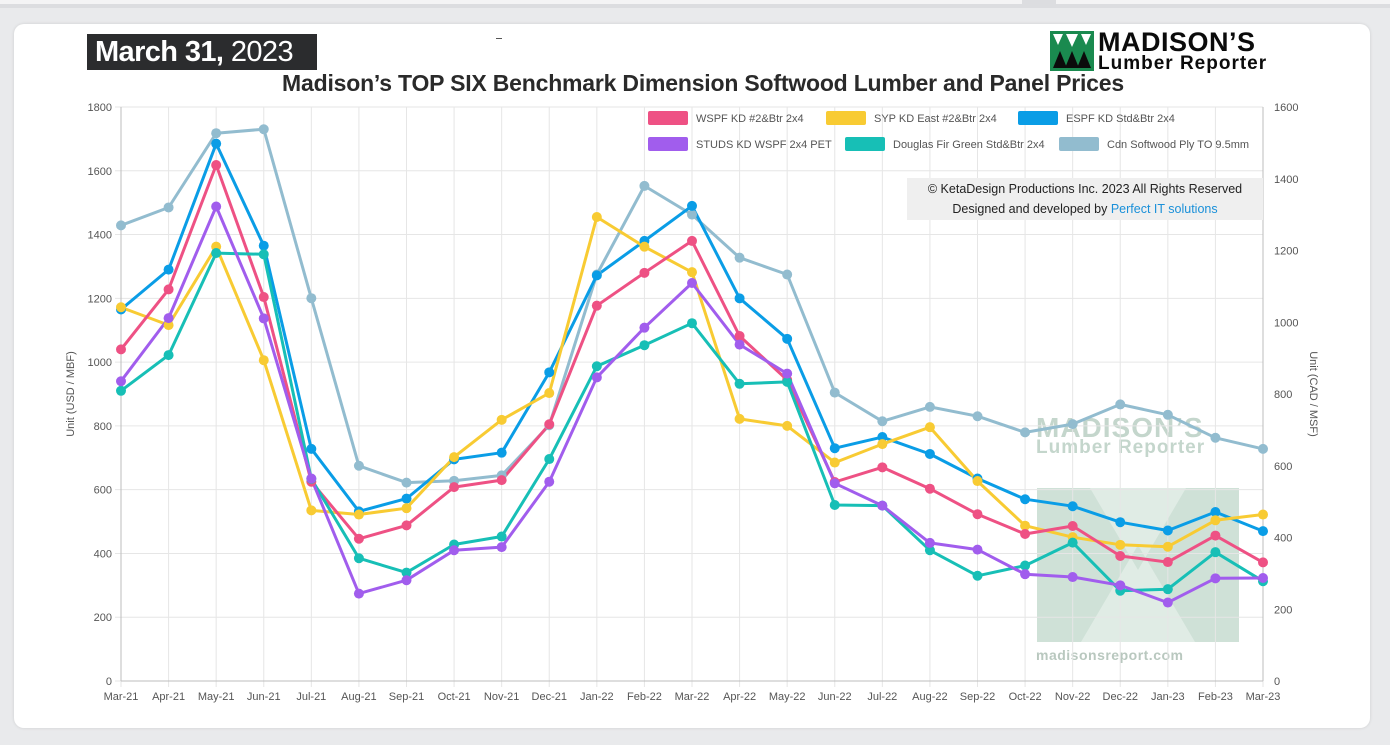 This screenshot has width=1390, height=745. Describe the element at coordinates (216, 697) in the screenshot. I see `x-tick-label: May-21` at that location.